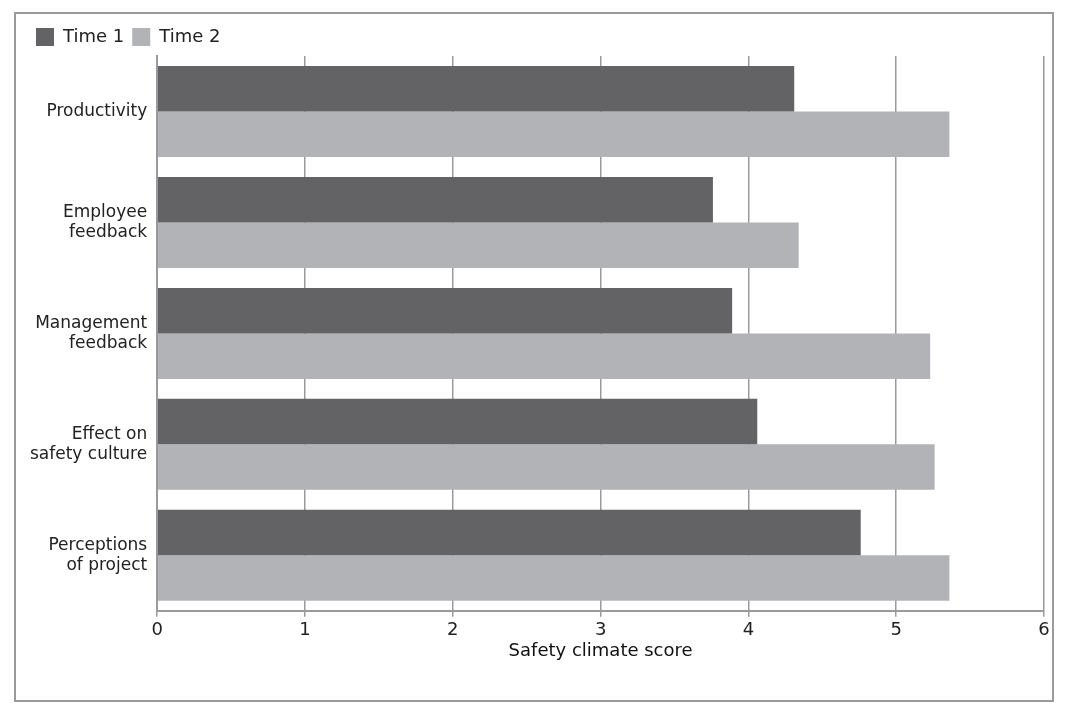 Image resolution: width=1074 pixels, height=719 pixels. Describe the element at coordinates (600, 649) in the screenshot. I see `x-axis-title: Safety climate score` at that location.